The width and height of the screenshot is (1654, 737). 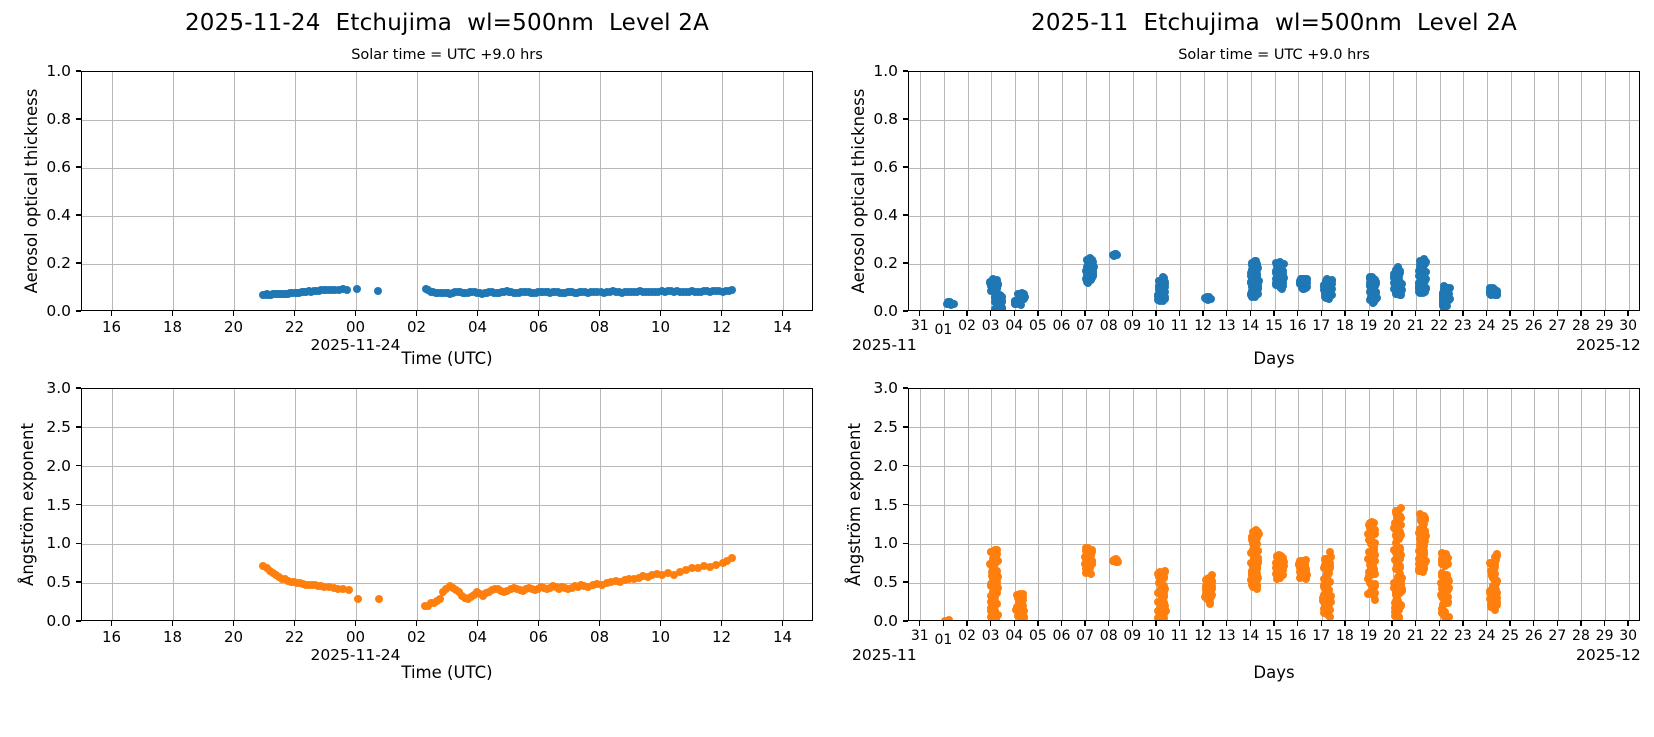 What do you see at coordinates (172, 327) in the screenshot?
I see `x-tick-label: 18` at bounding box center [172, 327].